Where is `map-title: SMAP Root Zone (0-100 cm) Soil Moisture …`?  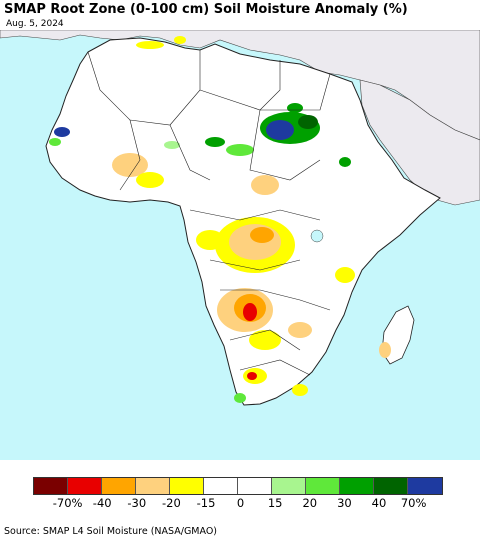
map-title: SMAP Root Zone (0-100 cm) Soil Moisture … is located at coordinates (206, 9).